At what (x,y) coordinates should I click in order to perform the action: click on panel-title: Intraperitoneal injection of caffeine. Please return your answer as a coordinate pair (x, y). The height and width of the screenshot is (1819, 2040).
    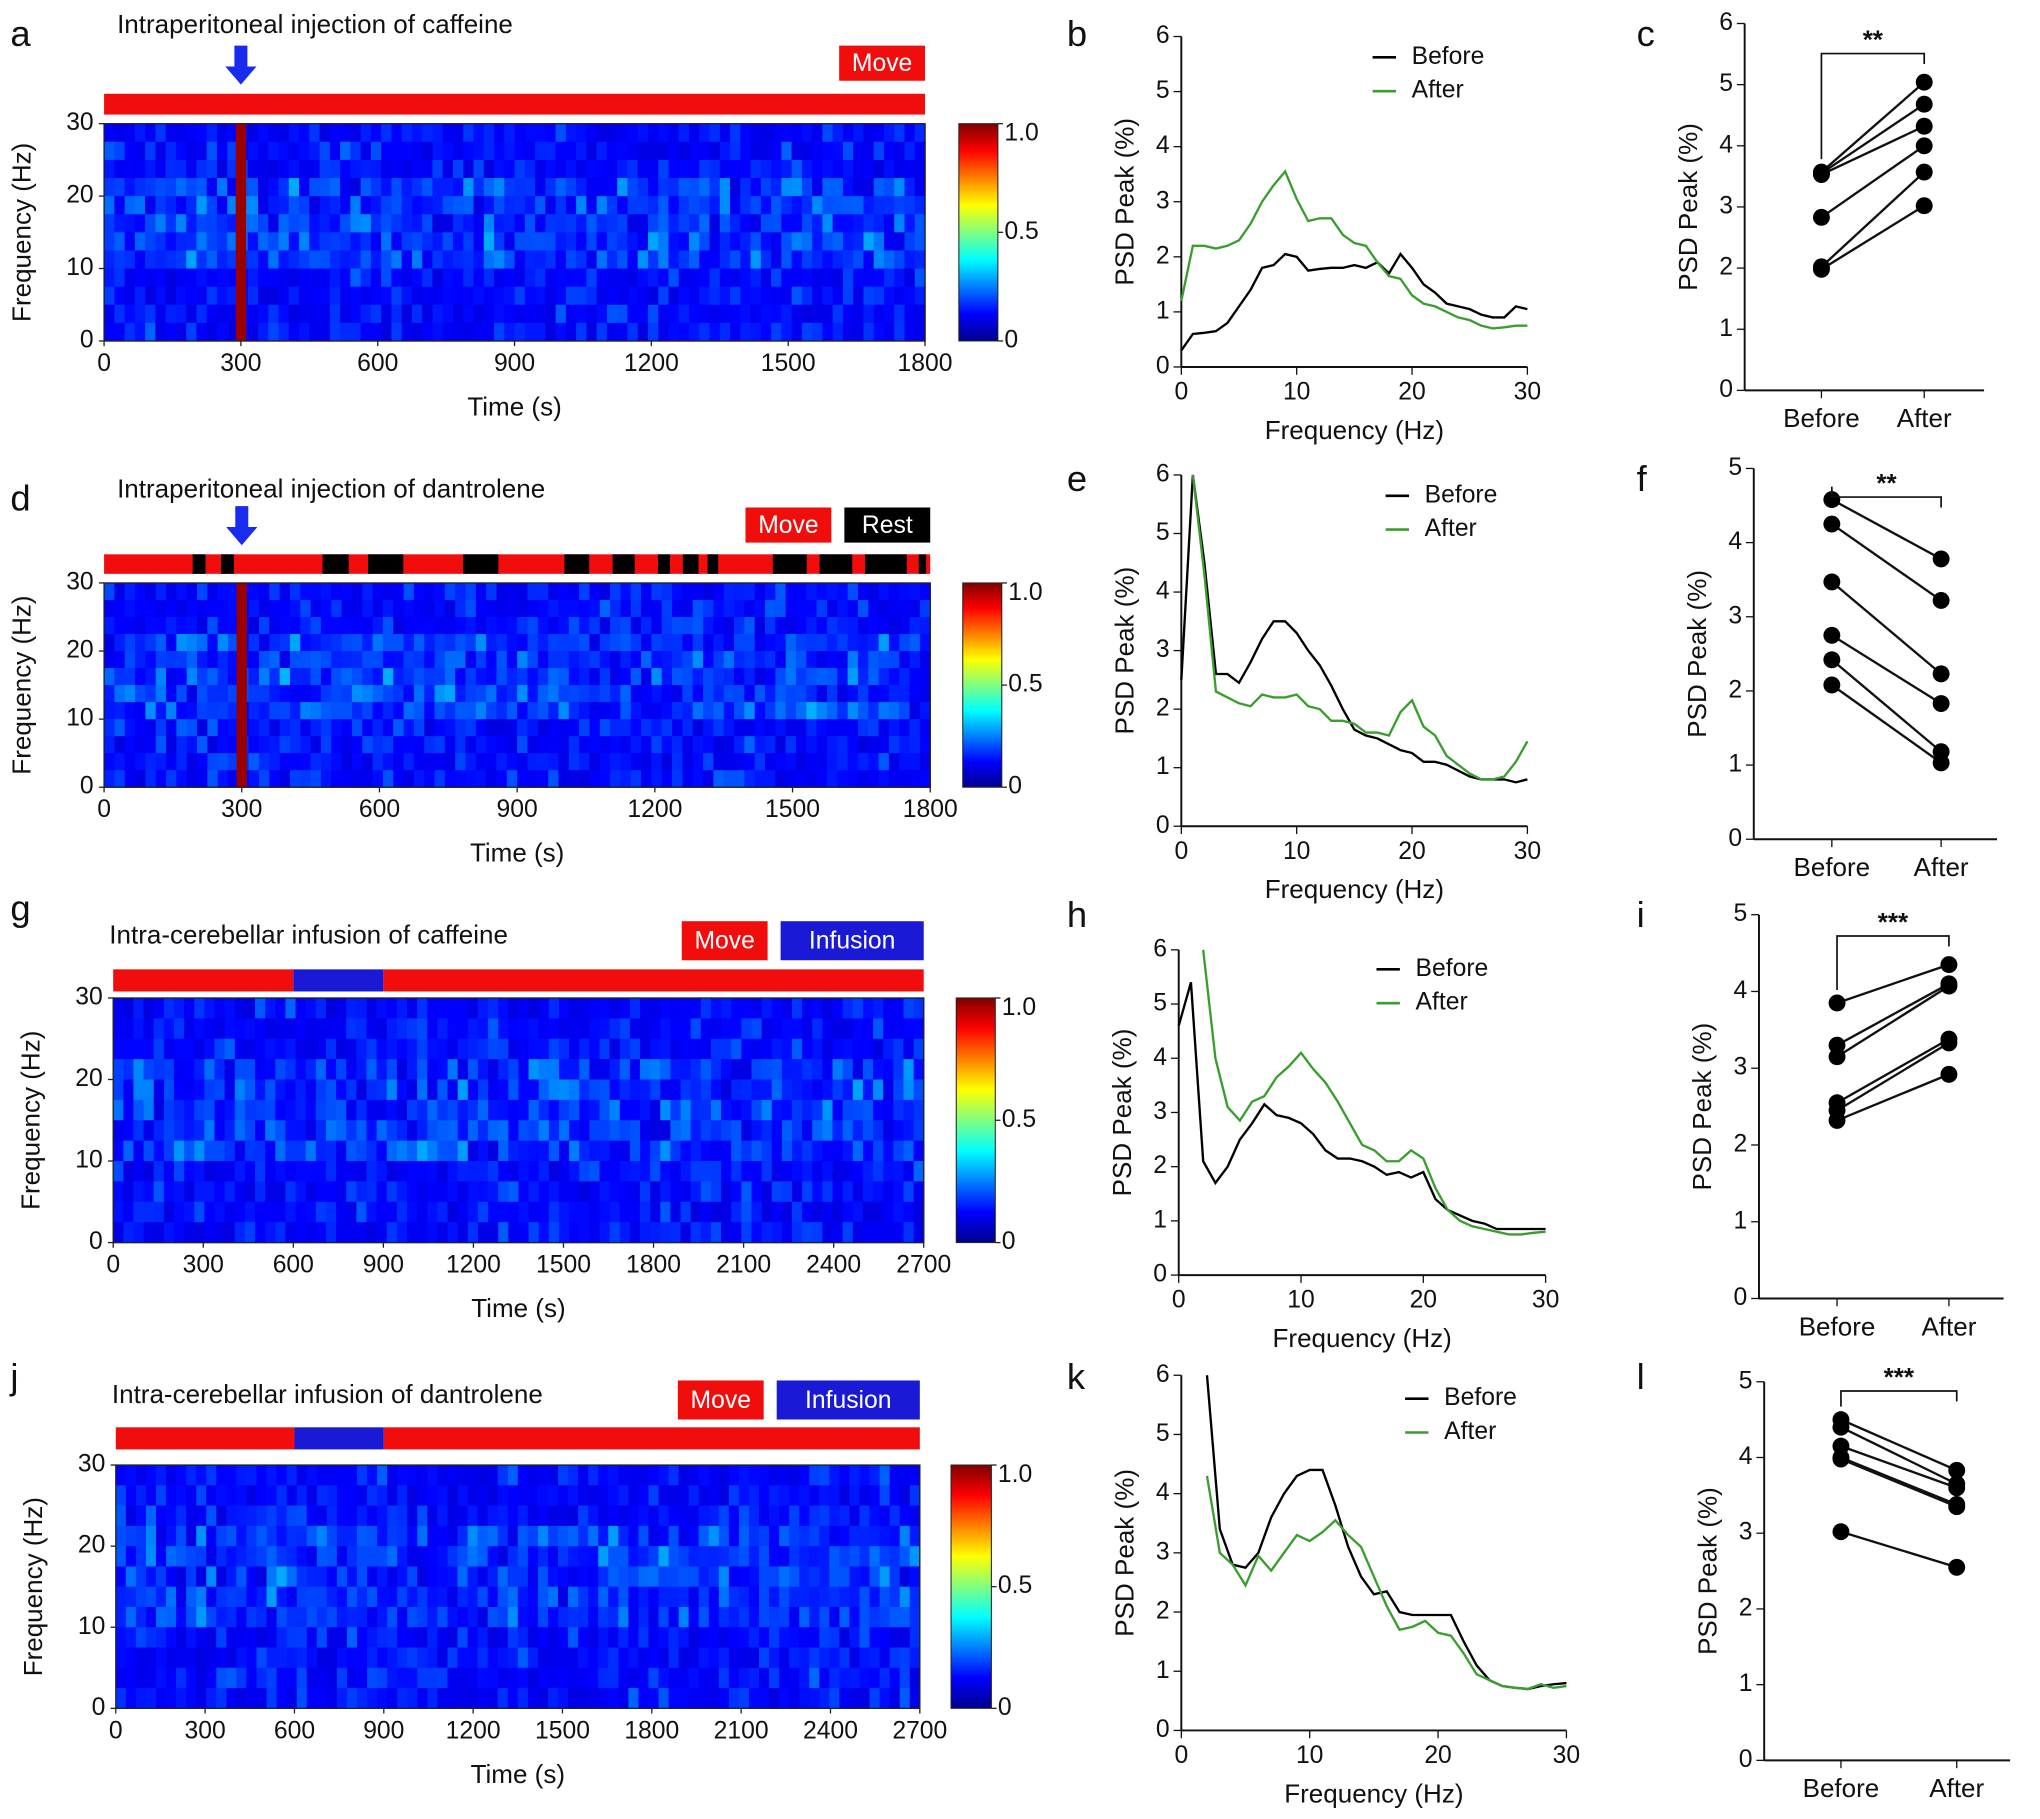
    Looking at the image, I should click on (315, 24).